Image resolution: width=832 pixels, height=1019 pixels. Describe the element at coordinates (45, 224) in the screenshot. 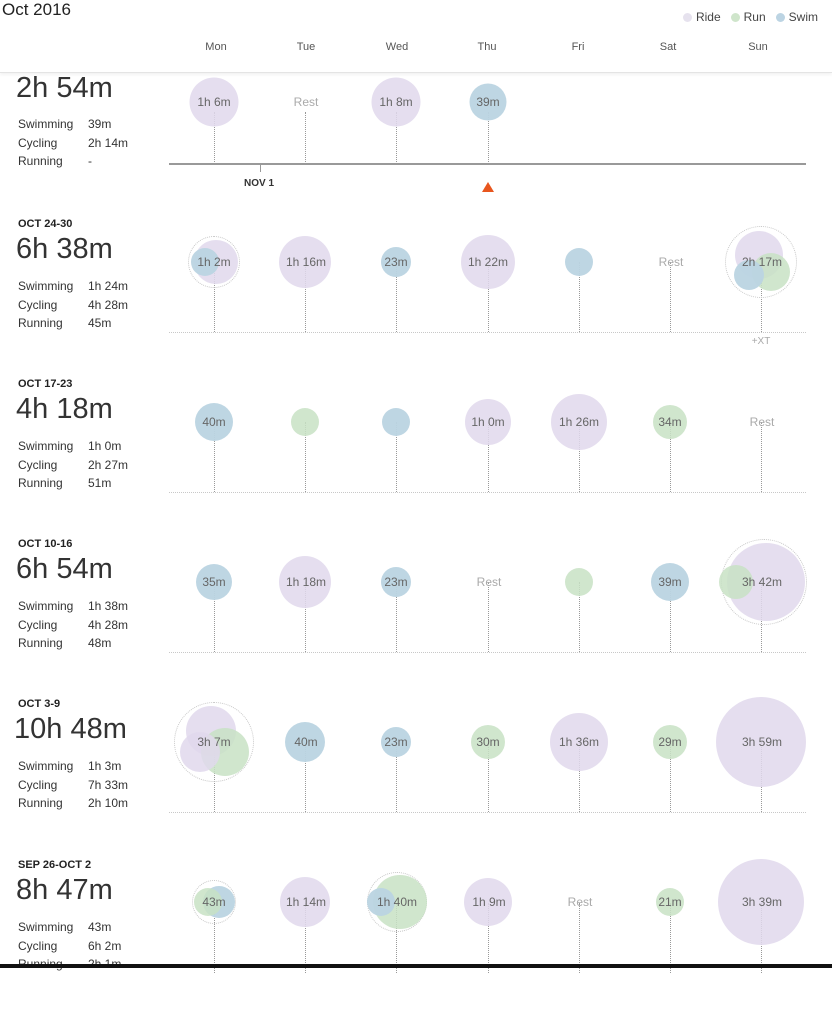

I see `week-label: OCT 24-30` at that location.